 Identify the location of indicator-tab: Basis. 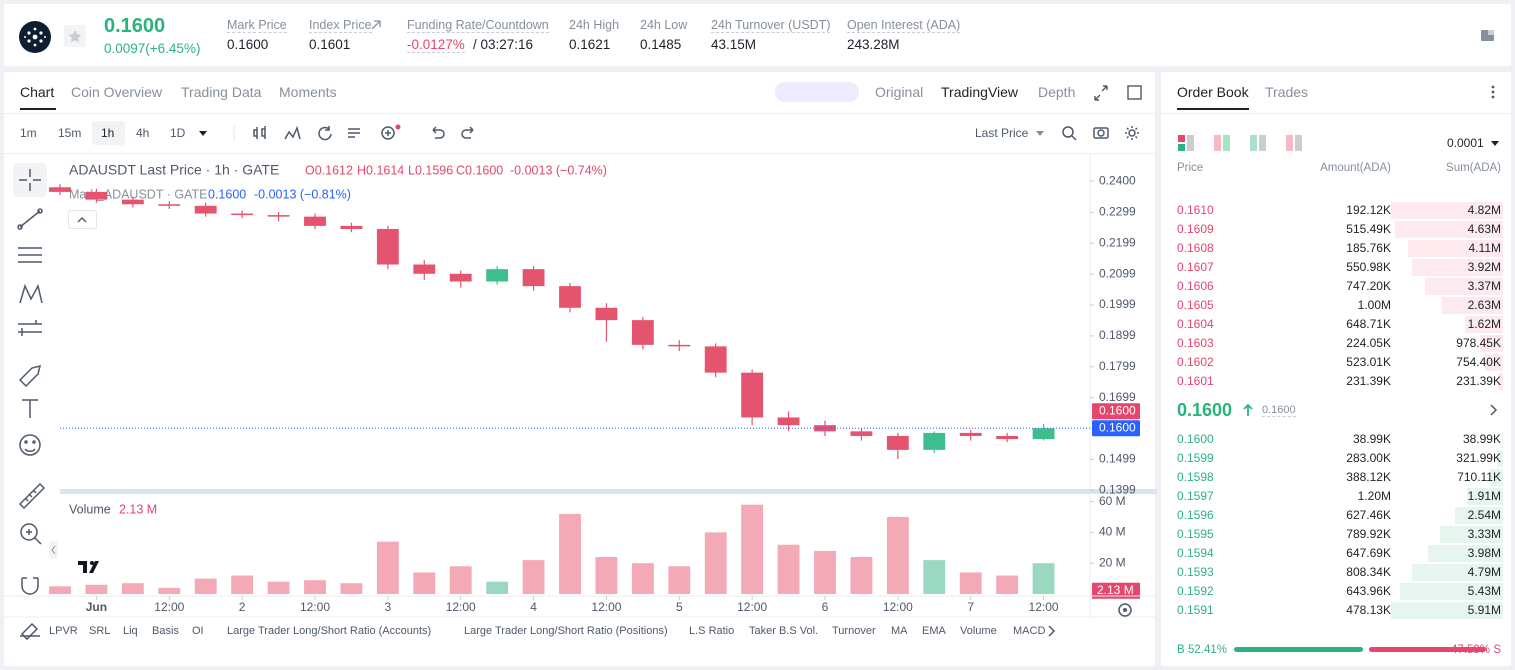
(165, 631).